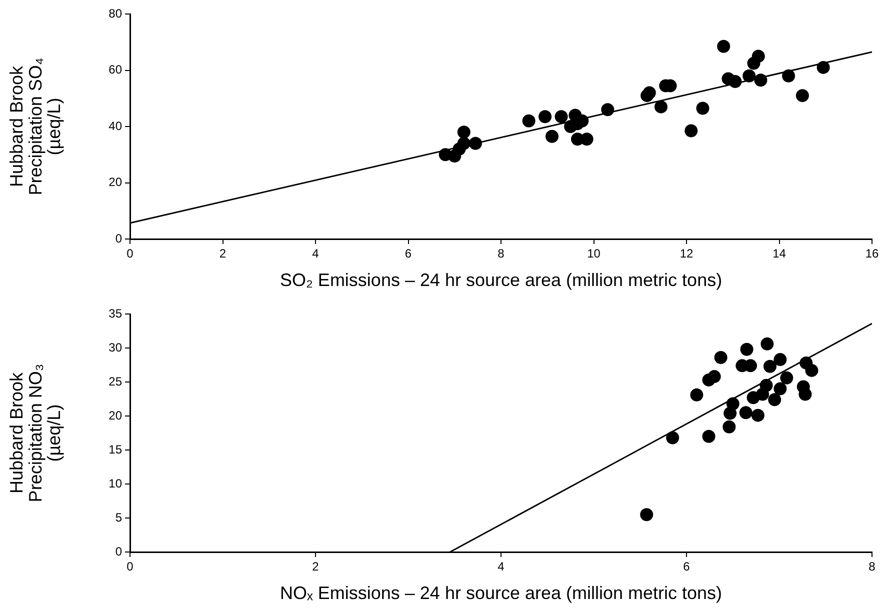  Describe the element at coordinates (115, 313) in the screenshot. I see `y-tick-label: 35` at that location.